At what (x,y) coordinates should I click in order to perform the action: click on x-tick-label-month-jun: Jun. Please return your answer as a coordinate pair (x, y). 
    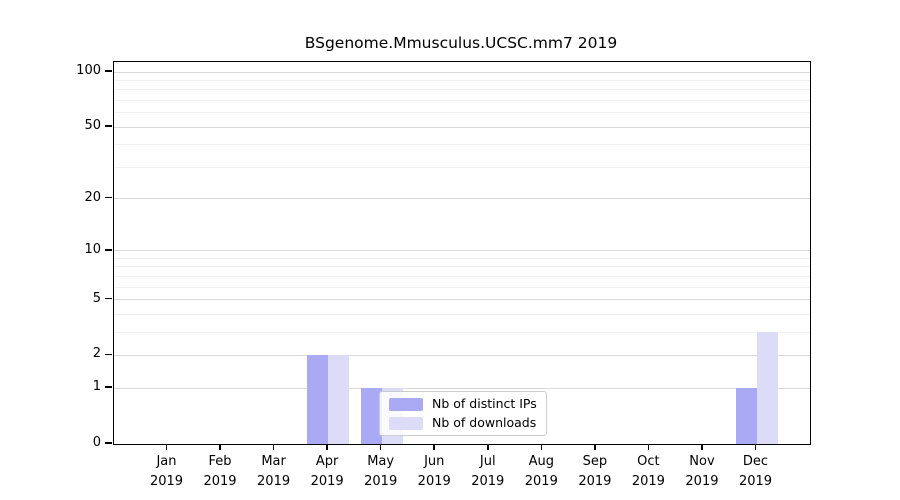
    Looking at the image, I should click on (434, 461).